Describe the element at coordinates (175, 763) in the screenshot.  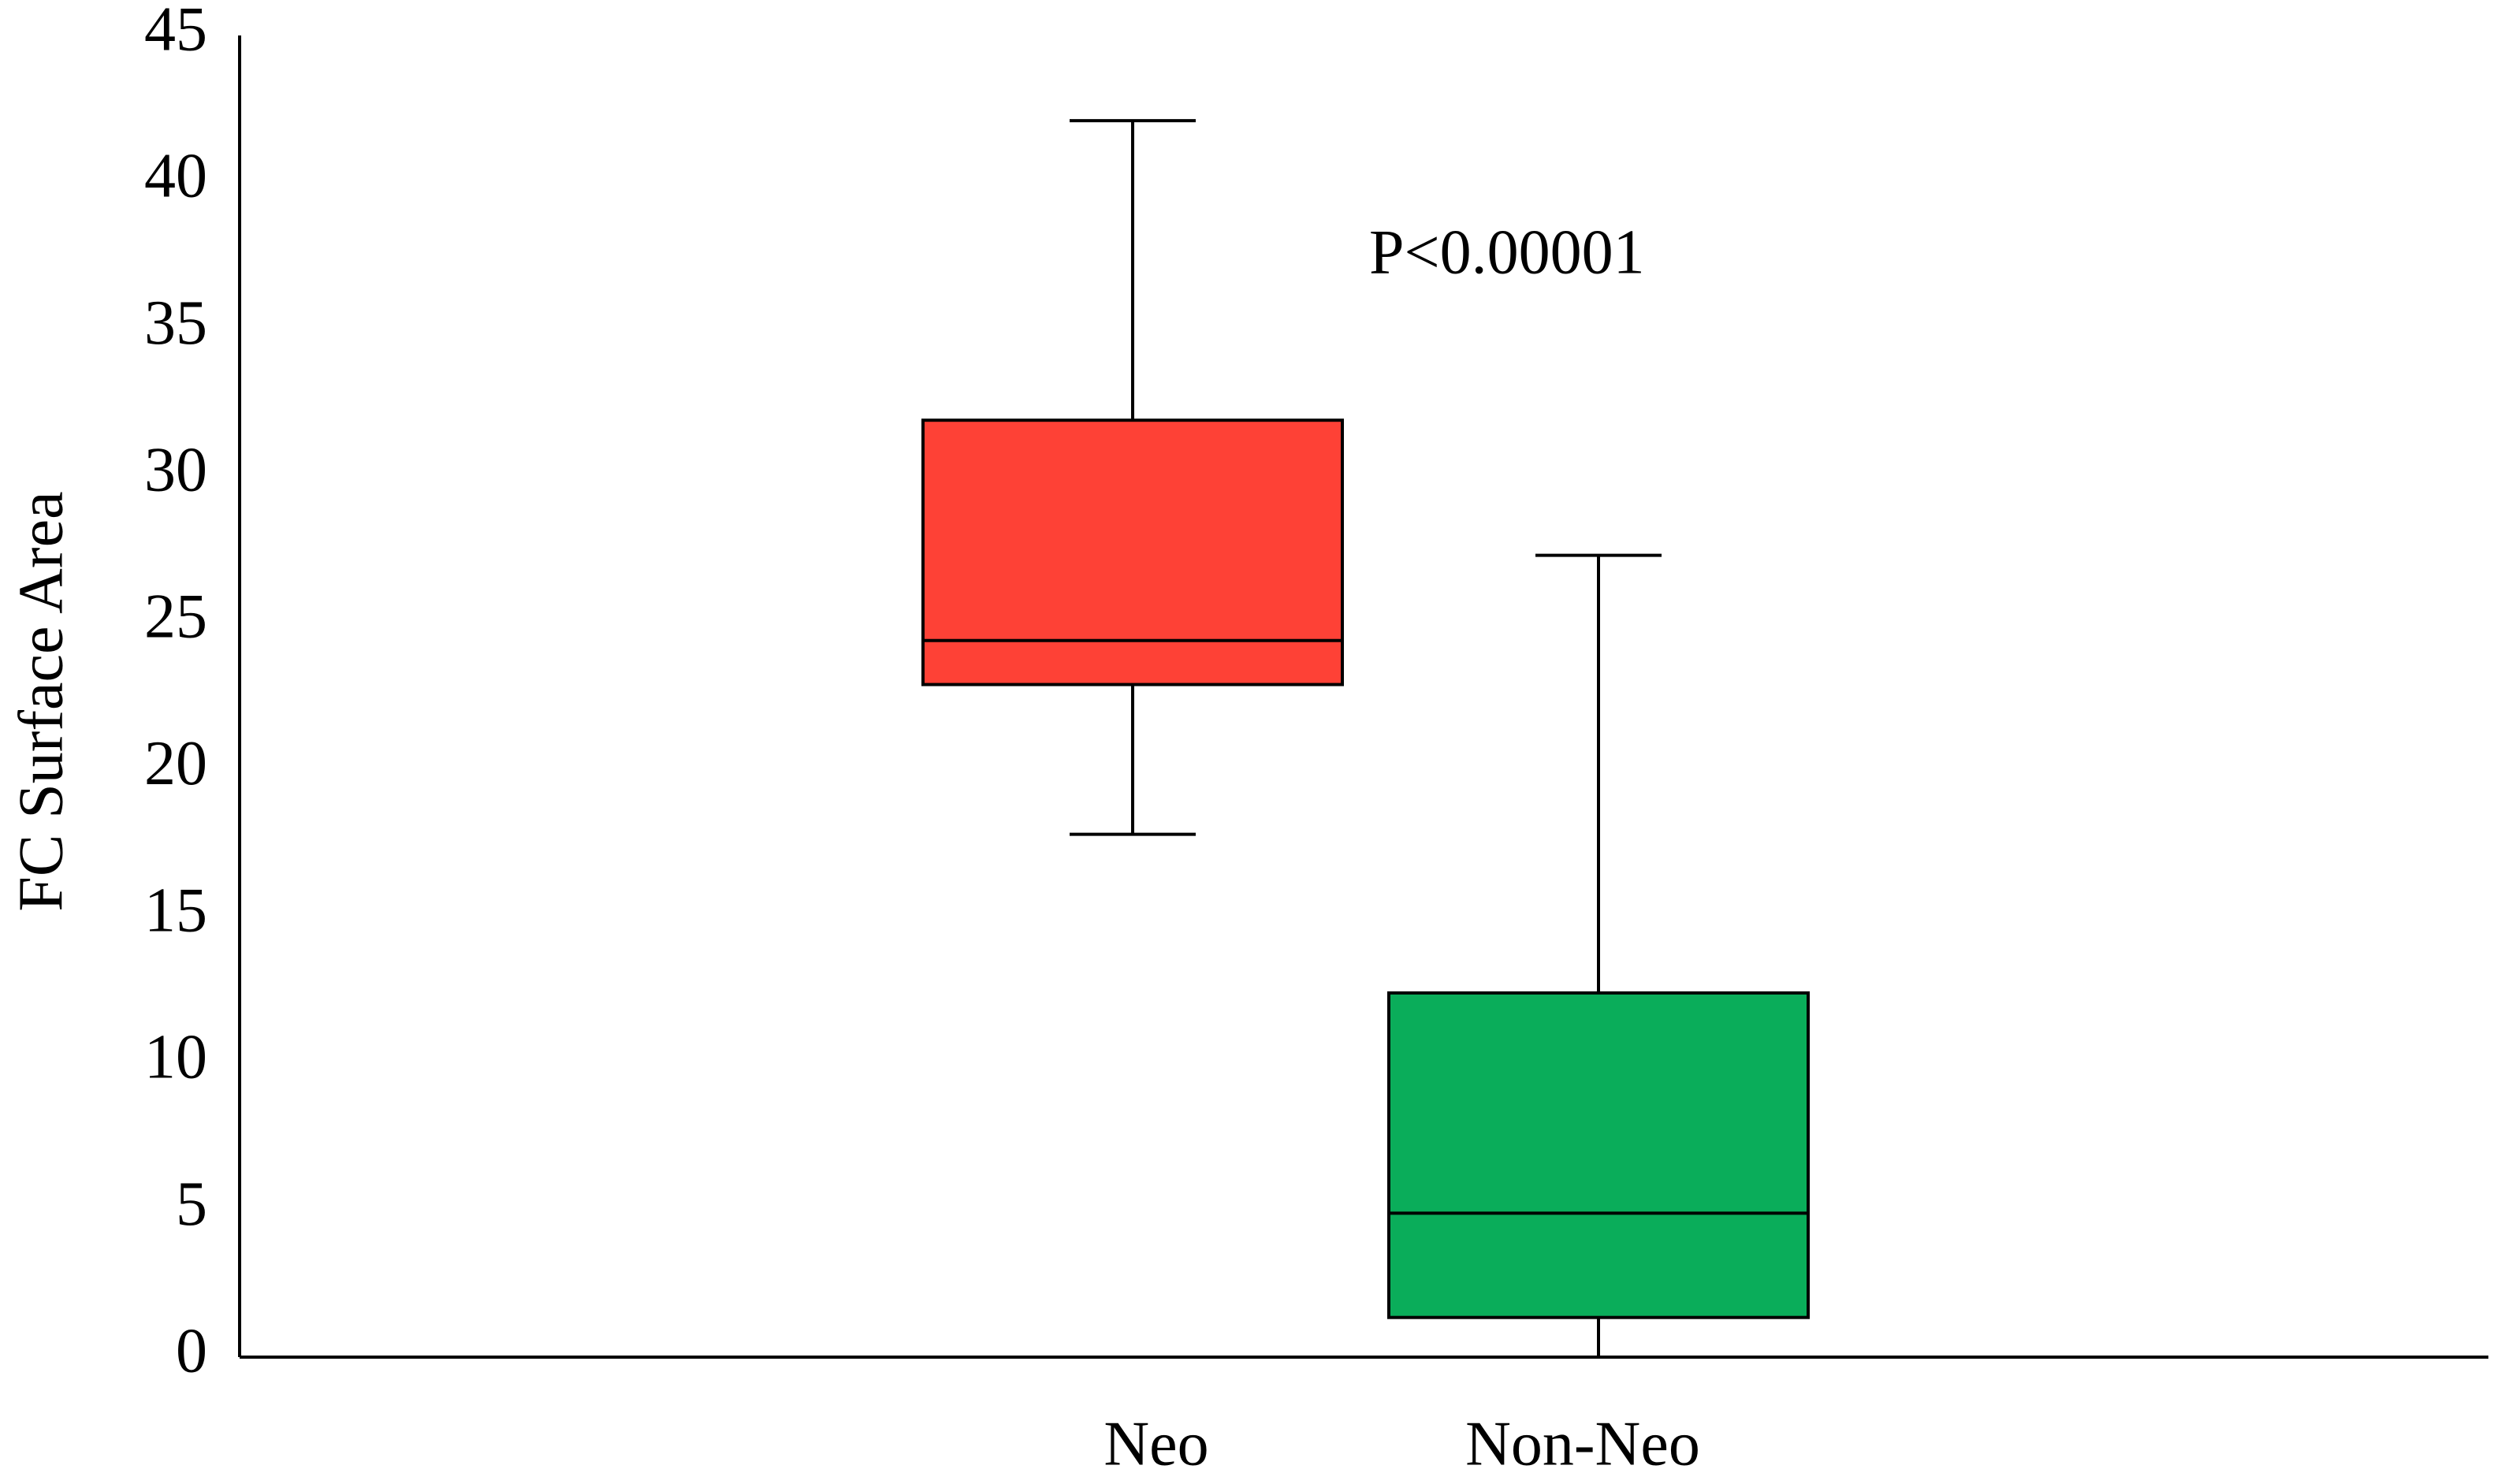
I see `y-tick-label: 20` at that location.